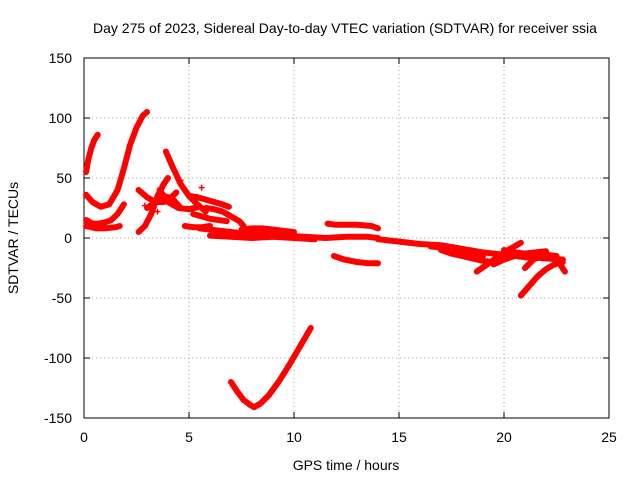 The width and height of the screenshot is (640, 480). Describe the element at coordinates (456, 251) in the screenshot. I see `series-arc20` at that location.